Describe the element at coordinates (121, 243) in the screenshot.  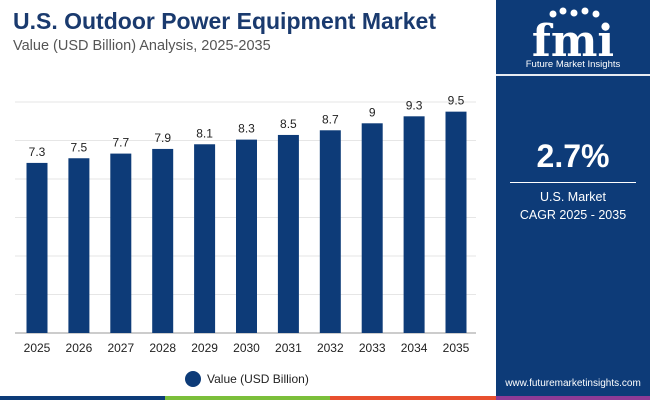
I see `bar-2027` at that location.